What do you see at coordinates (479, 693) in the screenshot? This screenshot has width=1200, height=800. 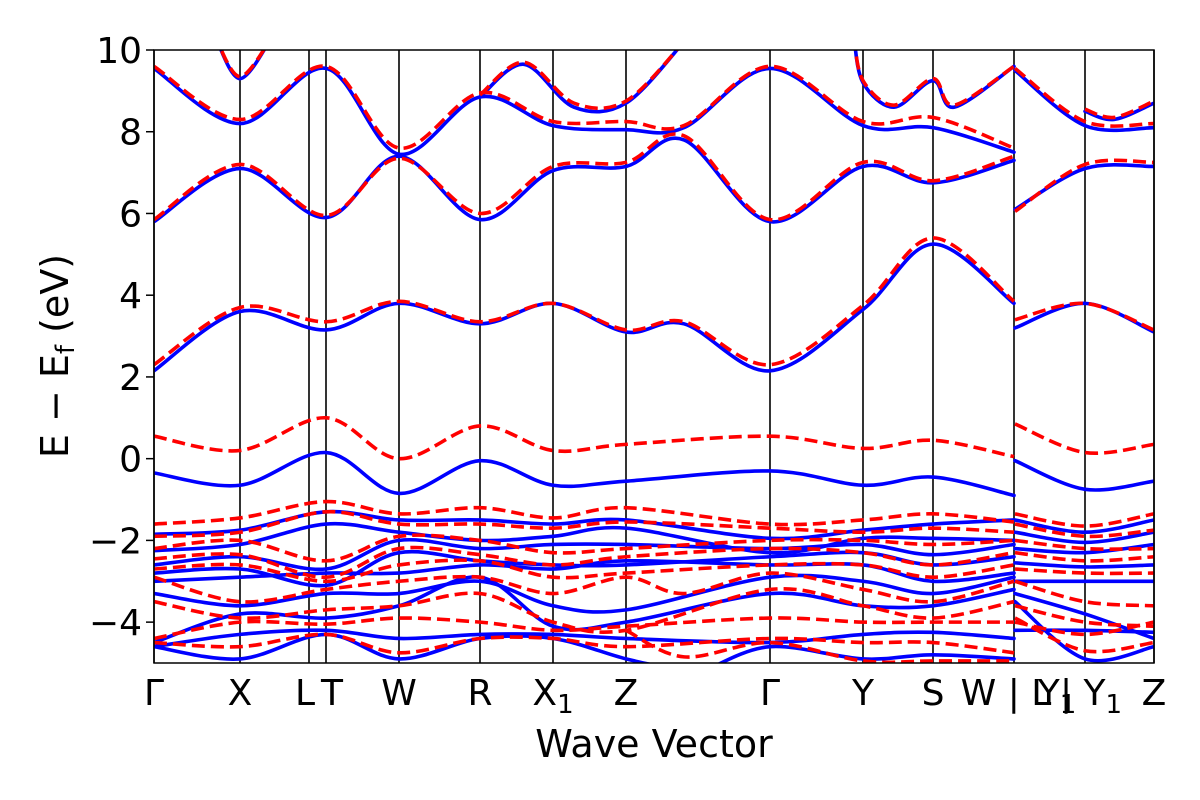 I see `x-tick-label-5: R` at bounding box center [479, 693].